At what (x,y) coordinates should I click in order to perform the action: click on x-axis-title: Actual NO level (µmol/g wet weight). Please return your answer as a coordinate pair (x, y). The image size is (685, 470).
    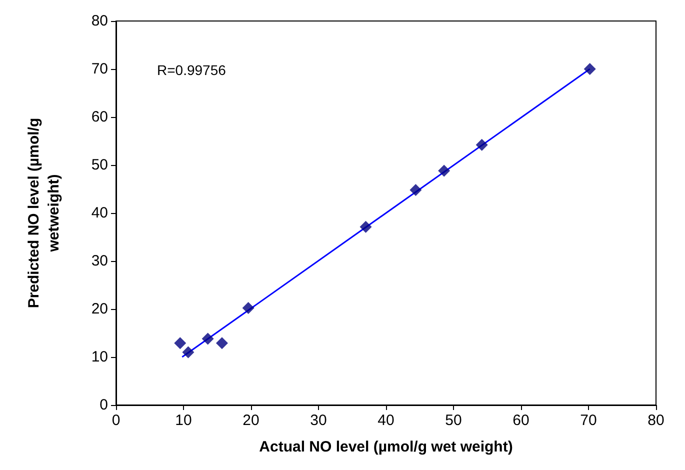
    Looking at the image, I should click on (386, 447).